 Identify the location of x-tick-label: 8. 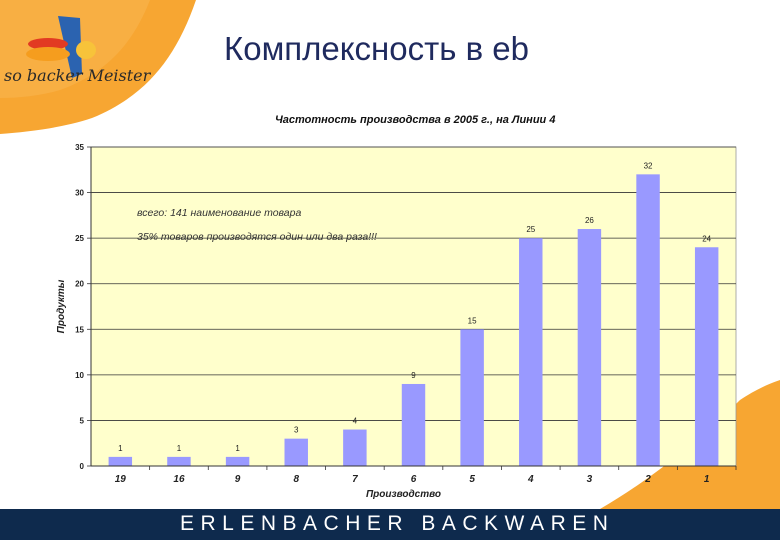
(296, 479).